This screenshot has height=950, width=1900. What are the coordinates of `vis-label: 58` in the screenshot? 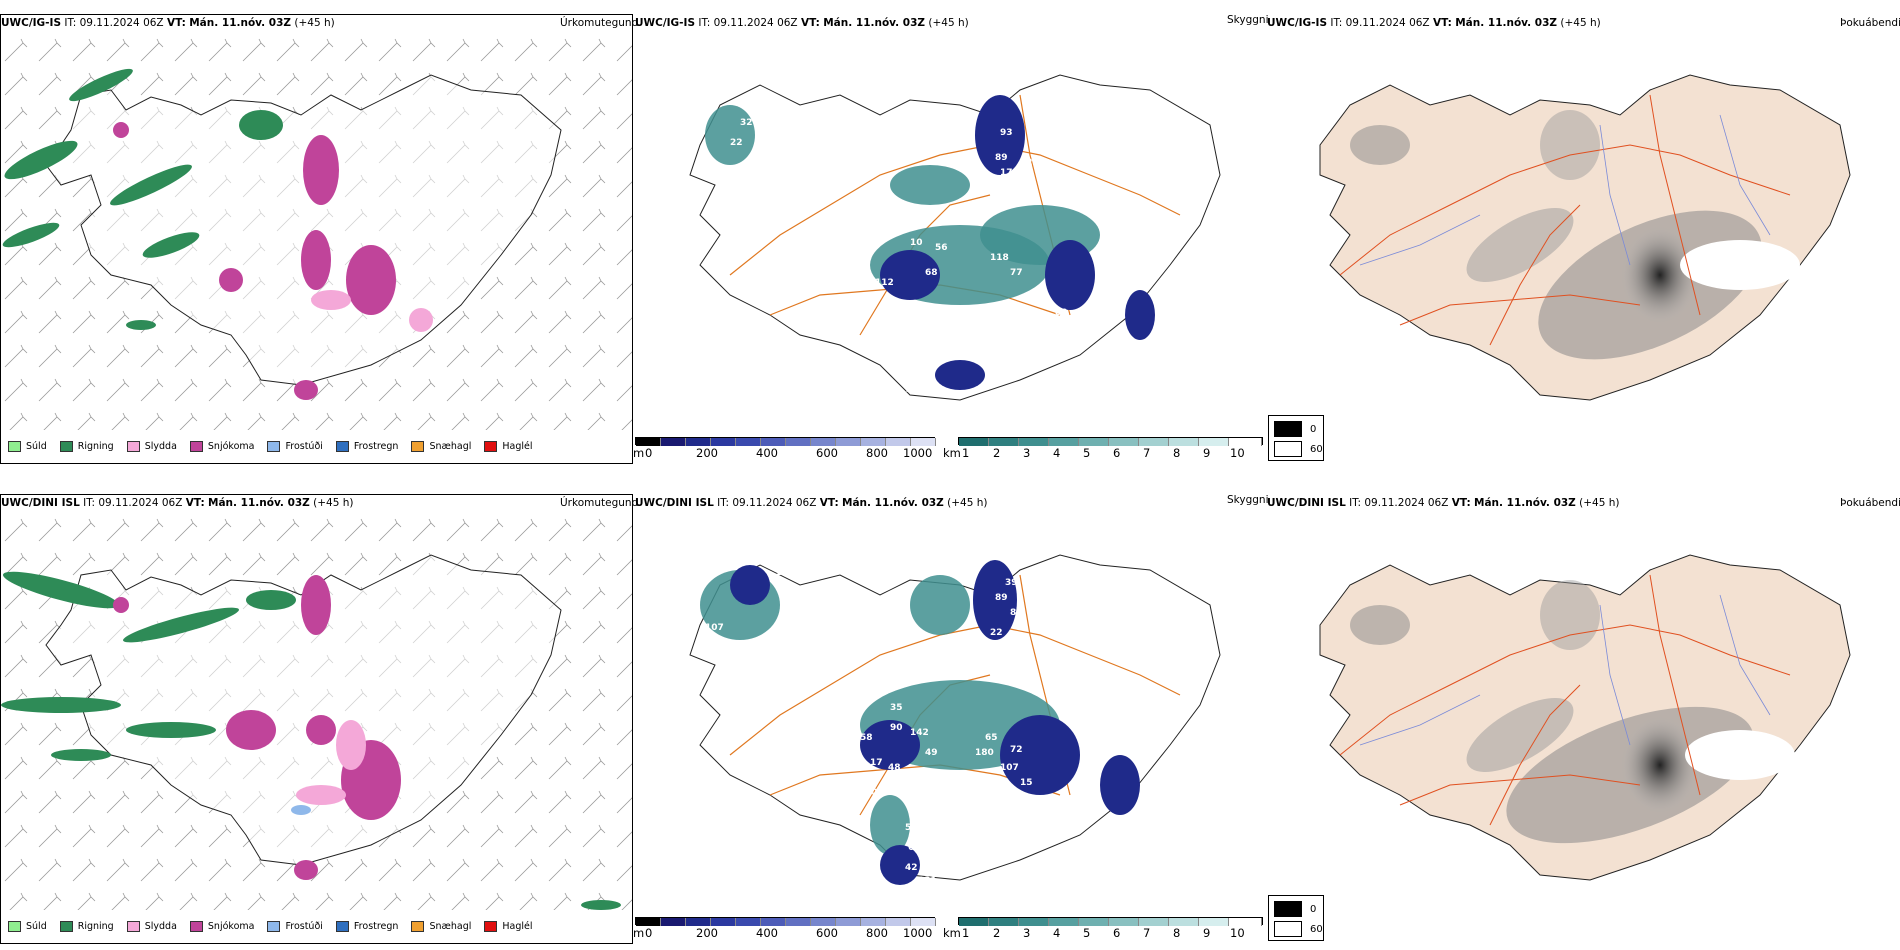 It's located at (856, 278).